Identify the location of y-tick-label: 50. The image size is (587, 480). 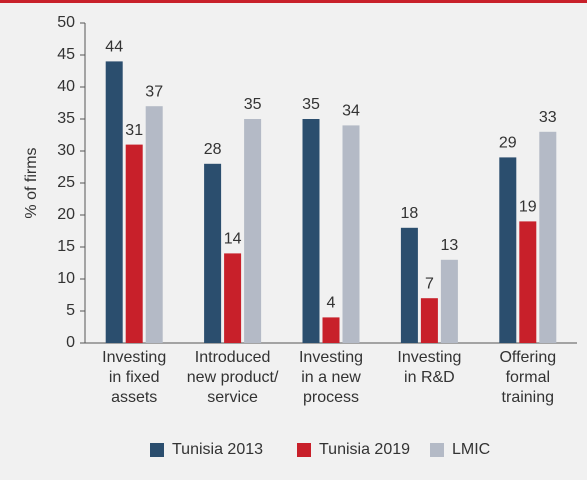
(66, 22).